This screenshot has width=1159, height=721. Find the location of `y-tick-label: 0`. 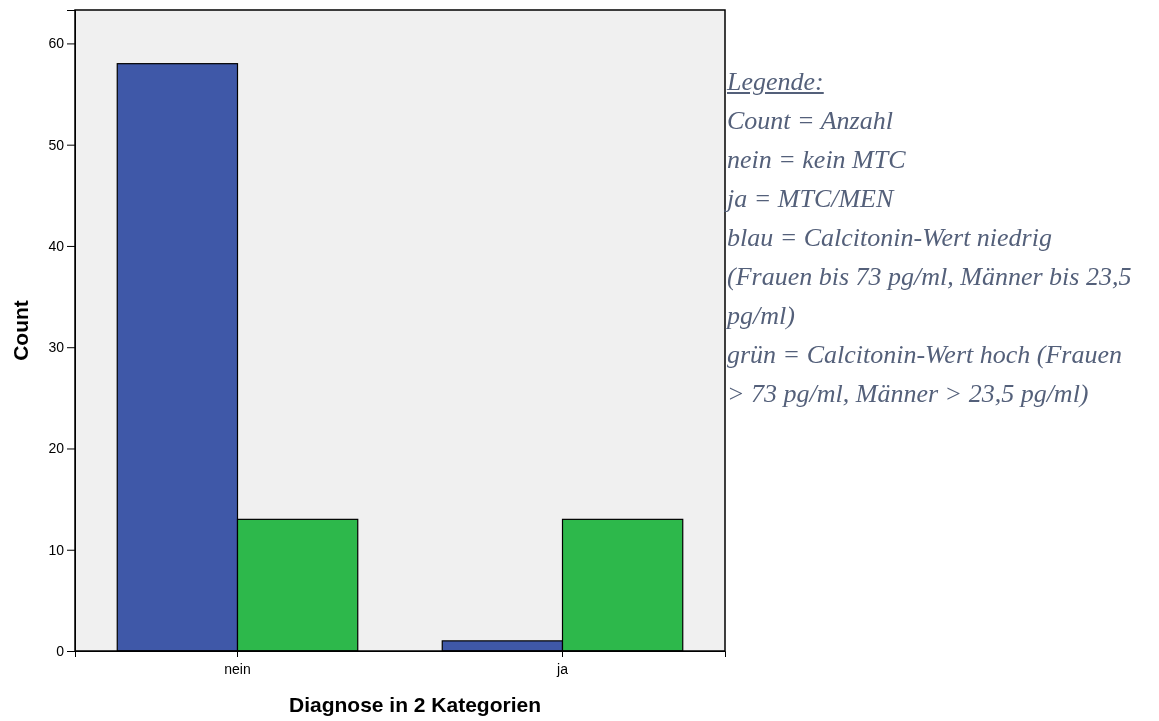

y-tick-label: 0 is located at coordinates (60, 650).